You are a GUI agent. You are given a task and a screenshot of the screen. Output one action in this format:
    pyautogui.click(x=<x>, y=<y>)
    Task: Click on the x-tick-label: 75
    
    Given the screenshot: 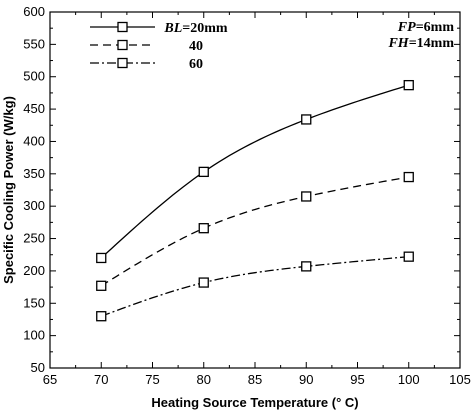 What is the action you would take?
    pyautogui.click(x=152, y=379)
    